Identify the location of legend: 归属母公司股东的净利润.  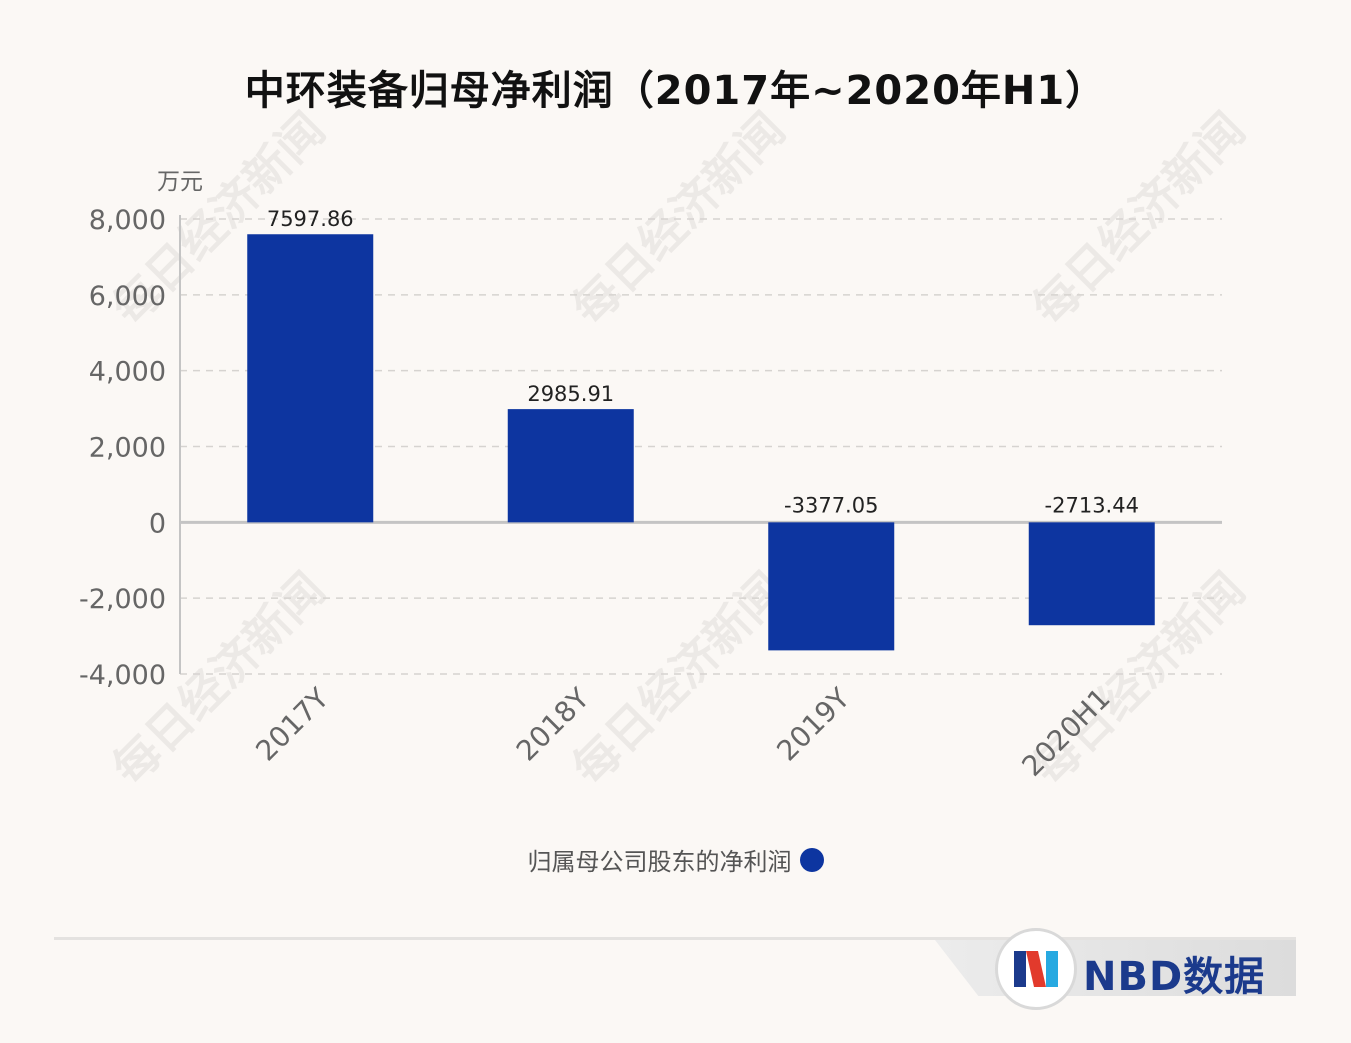
(675, 859).